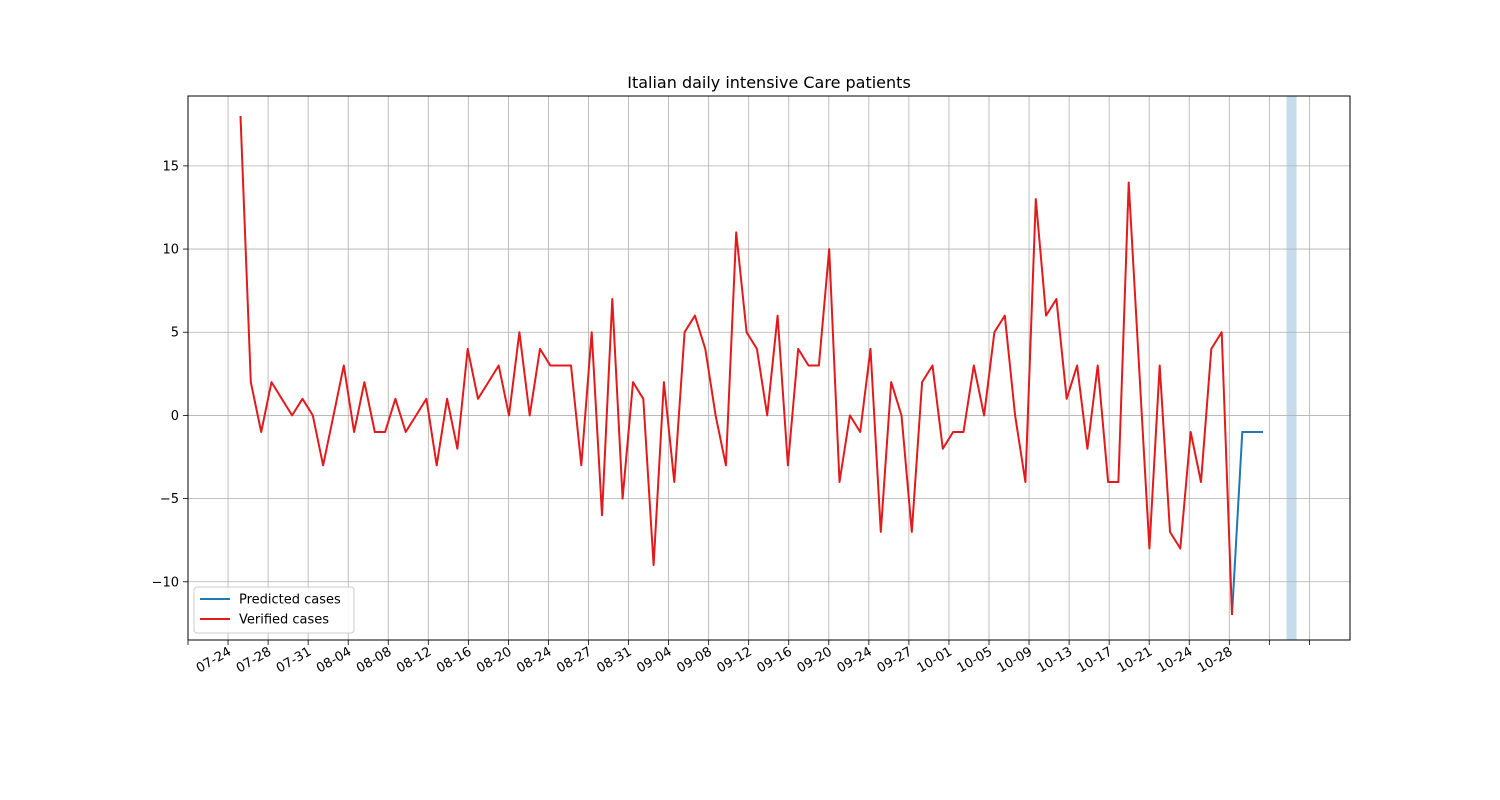 The height and width of the screenshot is (800, 1500). What do you see at coordinates (895, 660) in the screenshot?
I see `x-tick-label: 09-27` at bounding box center [895, 660].